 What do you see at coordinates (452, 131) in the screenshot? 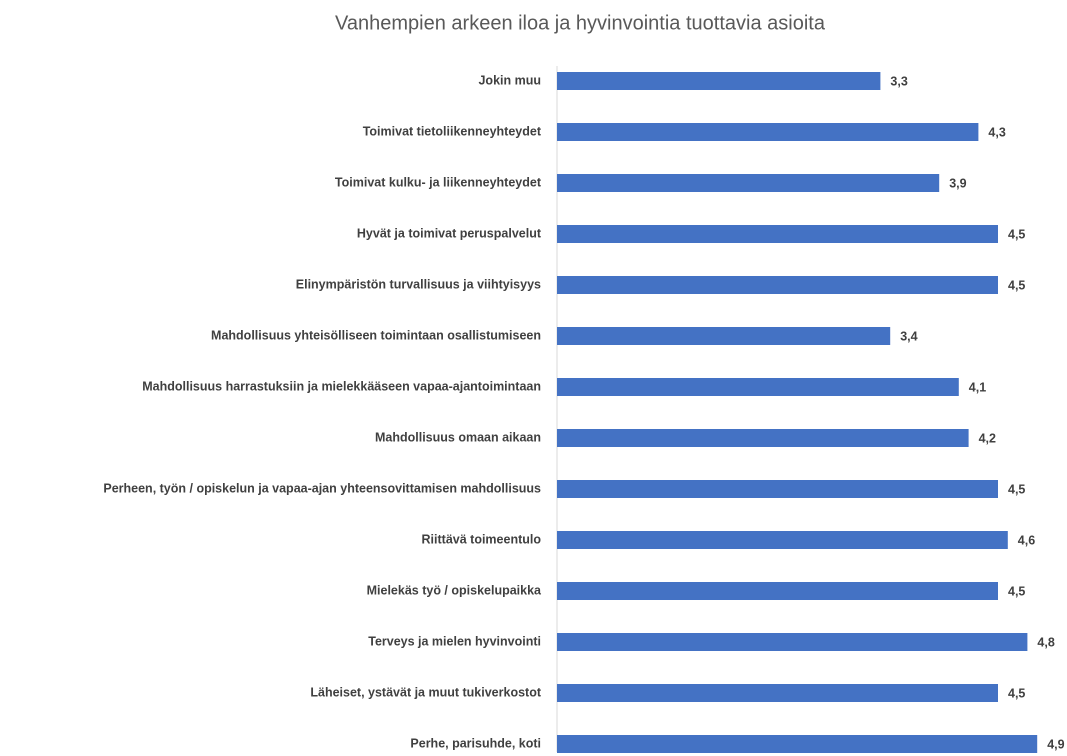
I see `y-tick-label: Toimivat tietoliikenneyhteydet` at bounding box center [452, 131].